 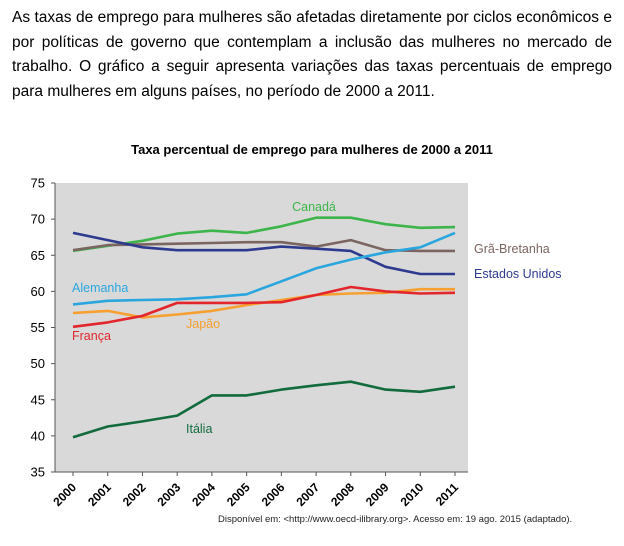 I want to click on x-tick-label: 2001, so click(x=99, y=494).